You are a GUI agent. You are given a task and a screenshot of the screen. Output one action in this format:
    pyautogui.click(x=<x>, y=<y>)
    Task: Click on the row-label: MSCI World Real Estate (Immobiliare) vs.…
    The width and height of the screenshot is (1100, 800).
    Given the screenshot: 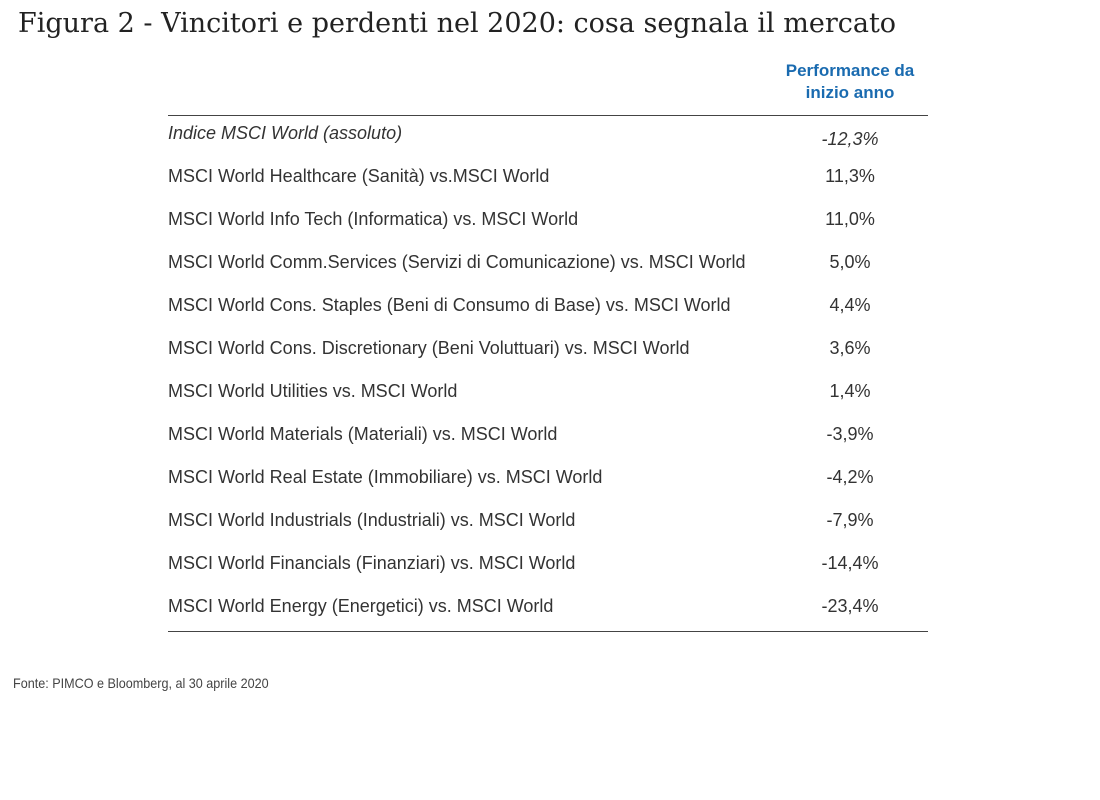 What is the action you would take?
    pyautogui.click(x=385, y=477)
    